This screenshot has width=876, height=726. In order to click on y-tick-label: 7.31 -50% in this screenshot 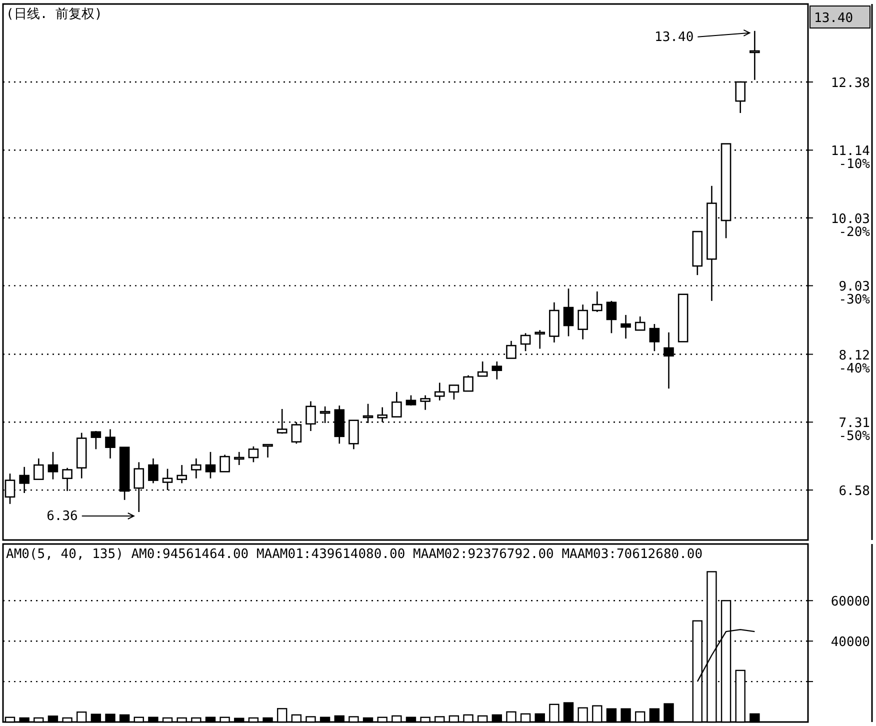, I will do `click(854, 430)`.